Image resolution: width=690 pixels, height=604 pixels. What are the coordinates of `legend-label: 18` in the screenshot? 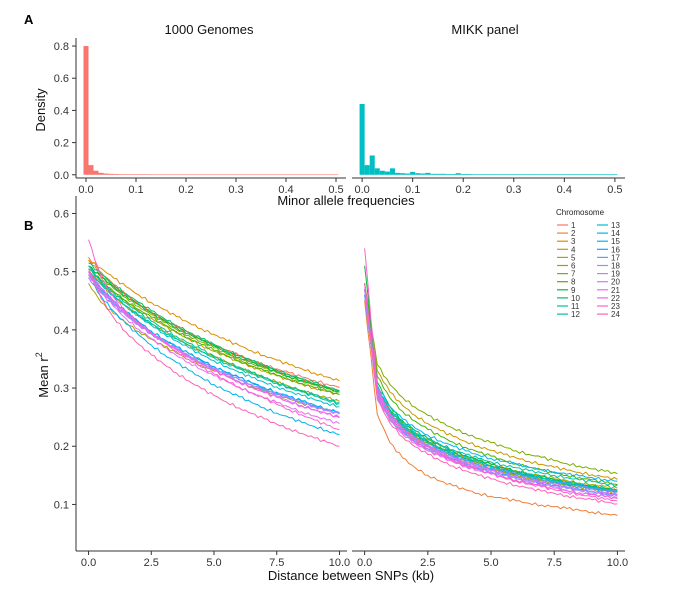 It's located at (615, 266).